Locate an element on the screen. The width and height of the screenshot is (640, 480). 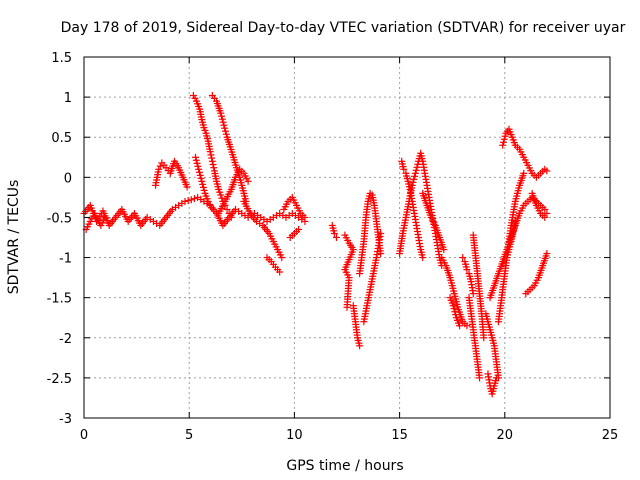
y-tick-label: 0 is located at coordinates (68, 178).